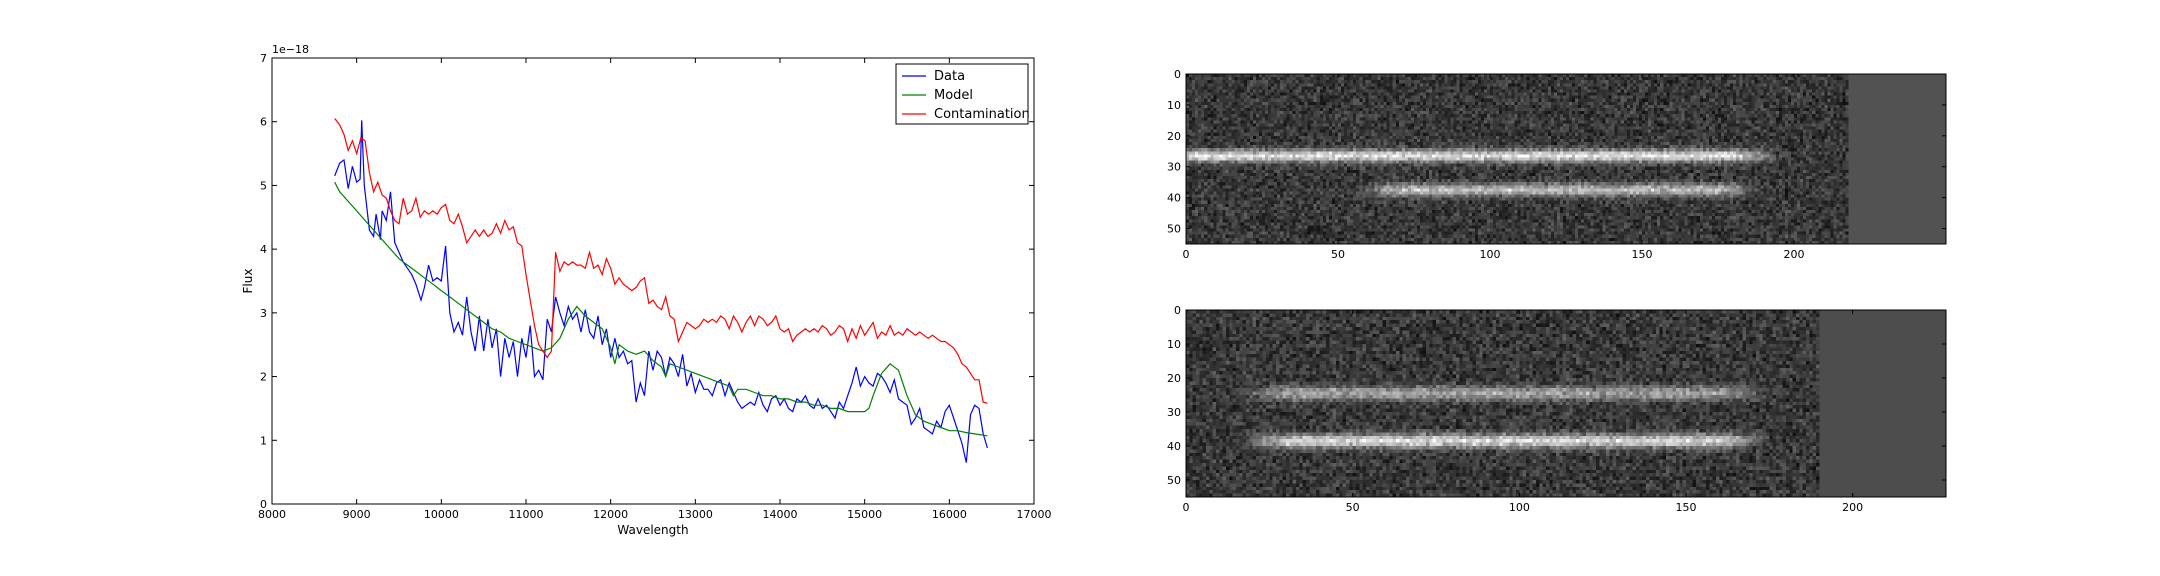  Describe the element at coordinates (290, 49) in the screenshot. I see `y-axis-offset-text: 1e−18` at that location.